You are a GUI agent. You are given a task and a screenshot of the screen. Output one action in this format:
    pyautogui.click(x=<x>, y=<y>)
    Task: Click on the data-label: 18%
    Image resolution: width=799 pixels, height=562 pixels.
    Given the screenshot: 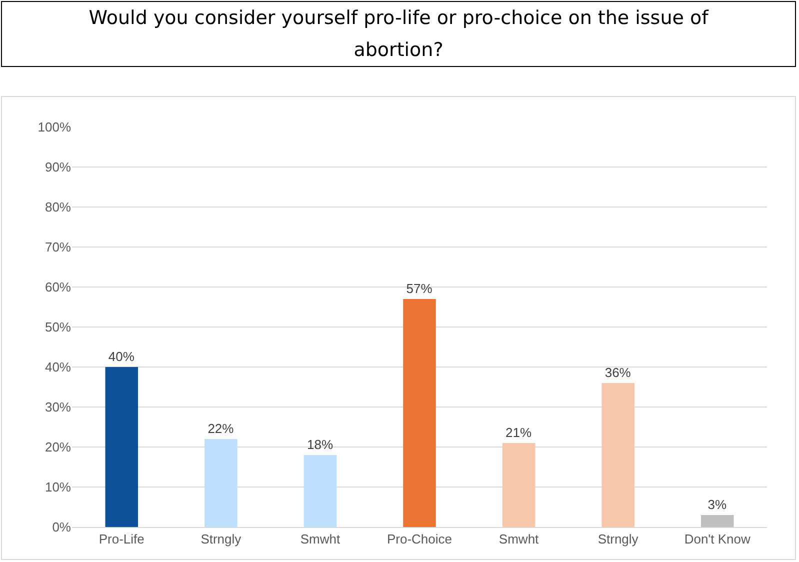 What is the action you would take?
    pyautogui.click(x=320, y=444)
    